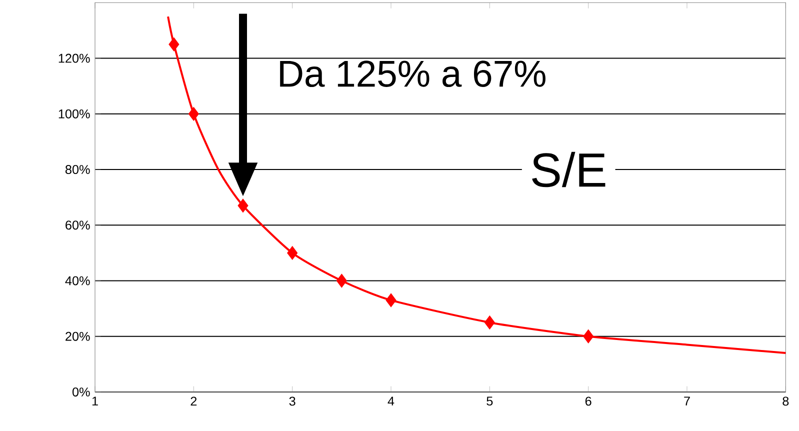 This screenshot has height=431, width=799. What do you see at coordinates (78, 336) in the screenshot?
I see `y-tick-label: 20%` at bounding box center [78, 336].